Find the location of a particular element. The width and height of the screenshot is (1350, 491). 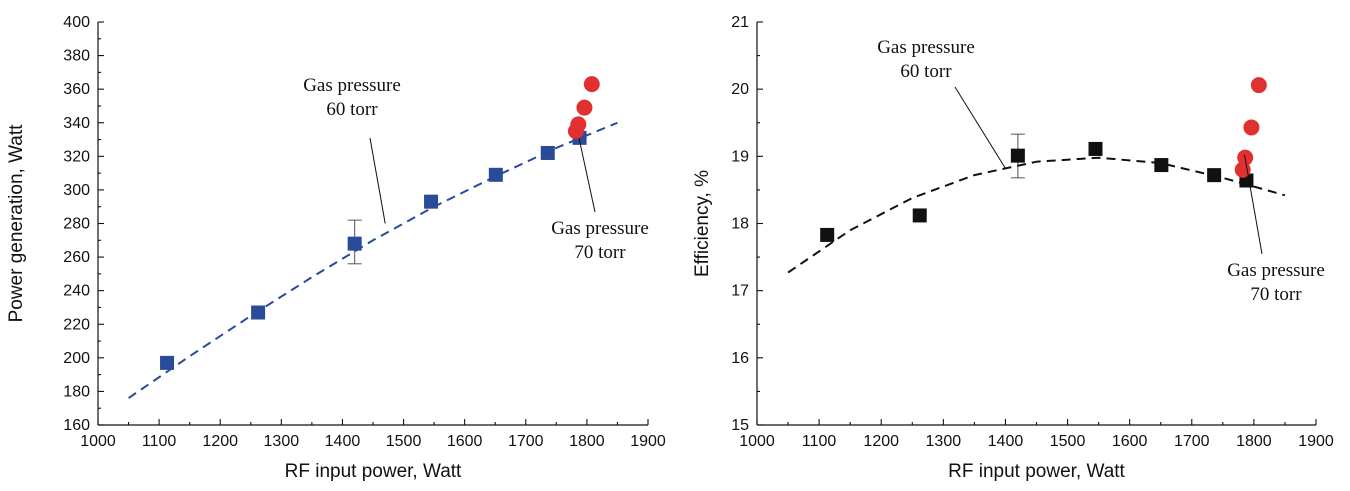

y-axis-label: Power generation, Watt is located at coordinates (16, 223).